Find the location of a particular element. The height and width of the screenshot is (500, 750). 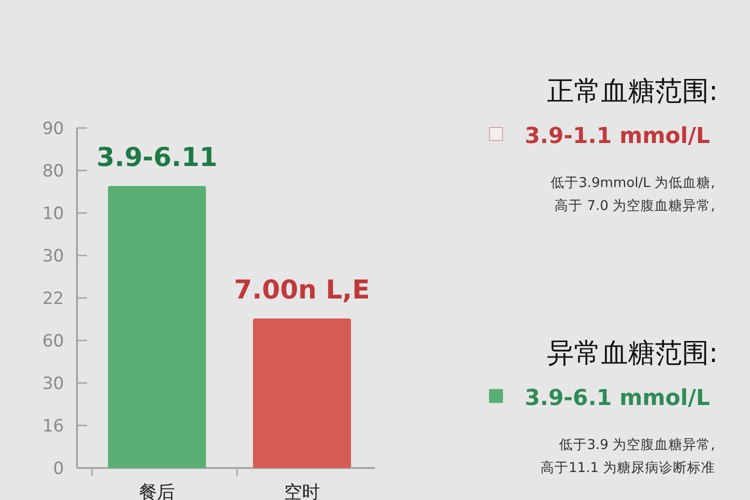

x-tick-label: 空时 is located at coordinates (302, 491).